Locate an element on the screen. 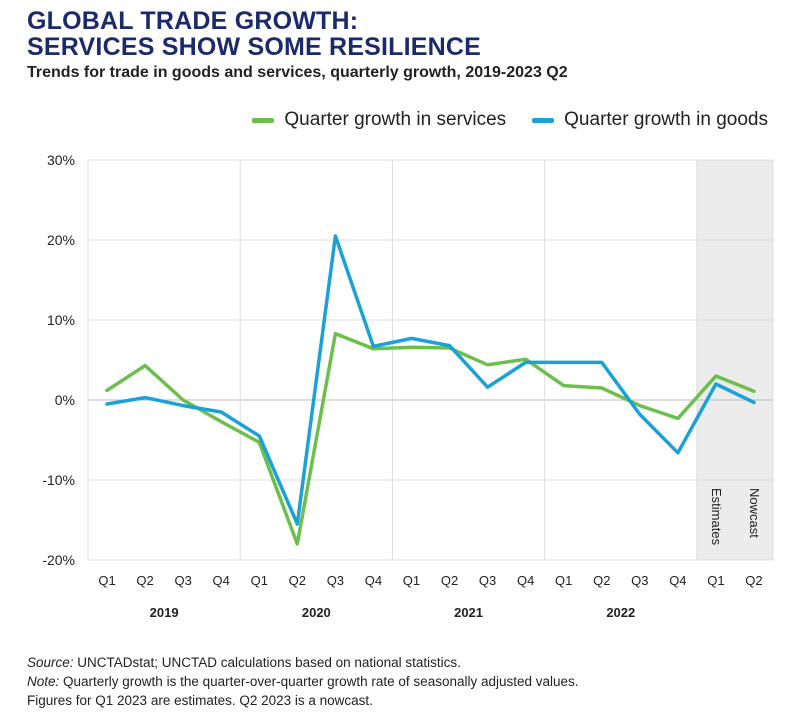 The height and width of the screenshot is (721, 800). y-tick-label: -10% is located at coordinates (58, 480).